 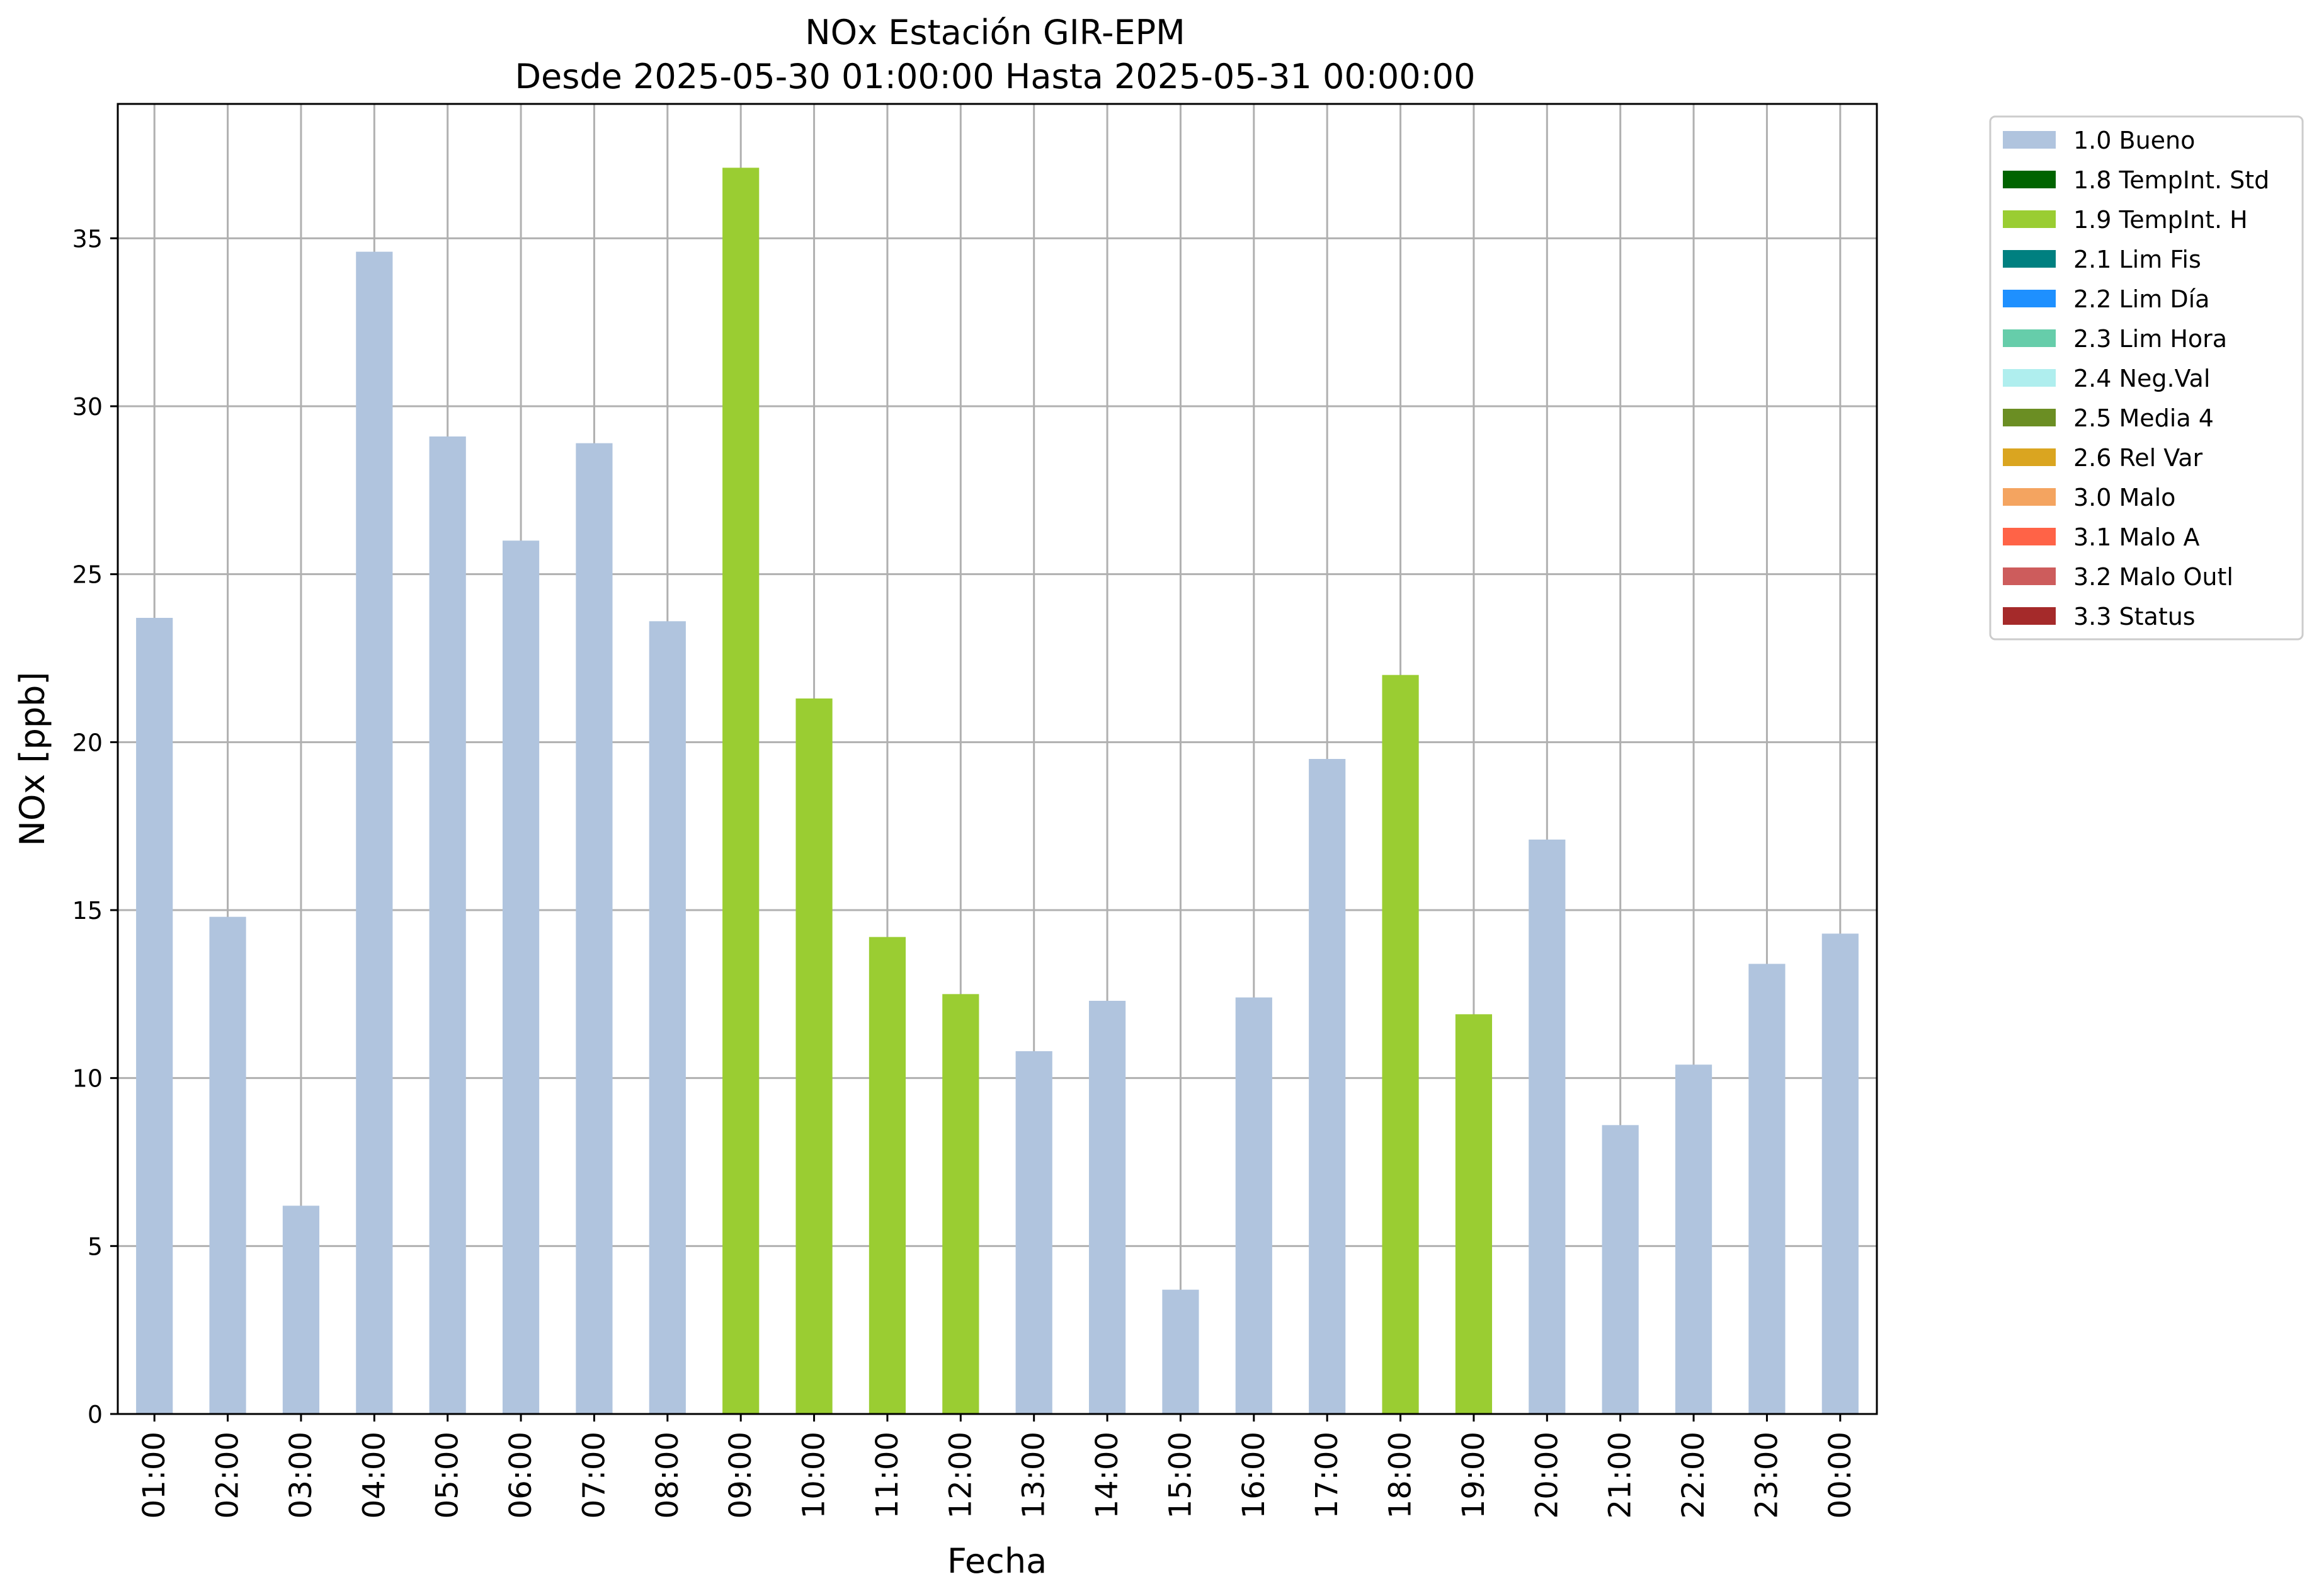 I want to click on legend-box, so click(x=2146, y=378).